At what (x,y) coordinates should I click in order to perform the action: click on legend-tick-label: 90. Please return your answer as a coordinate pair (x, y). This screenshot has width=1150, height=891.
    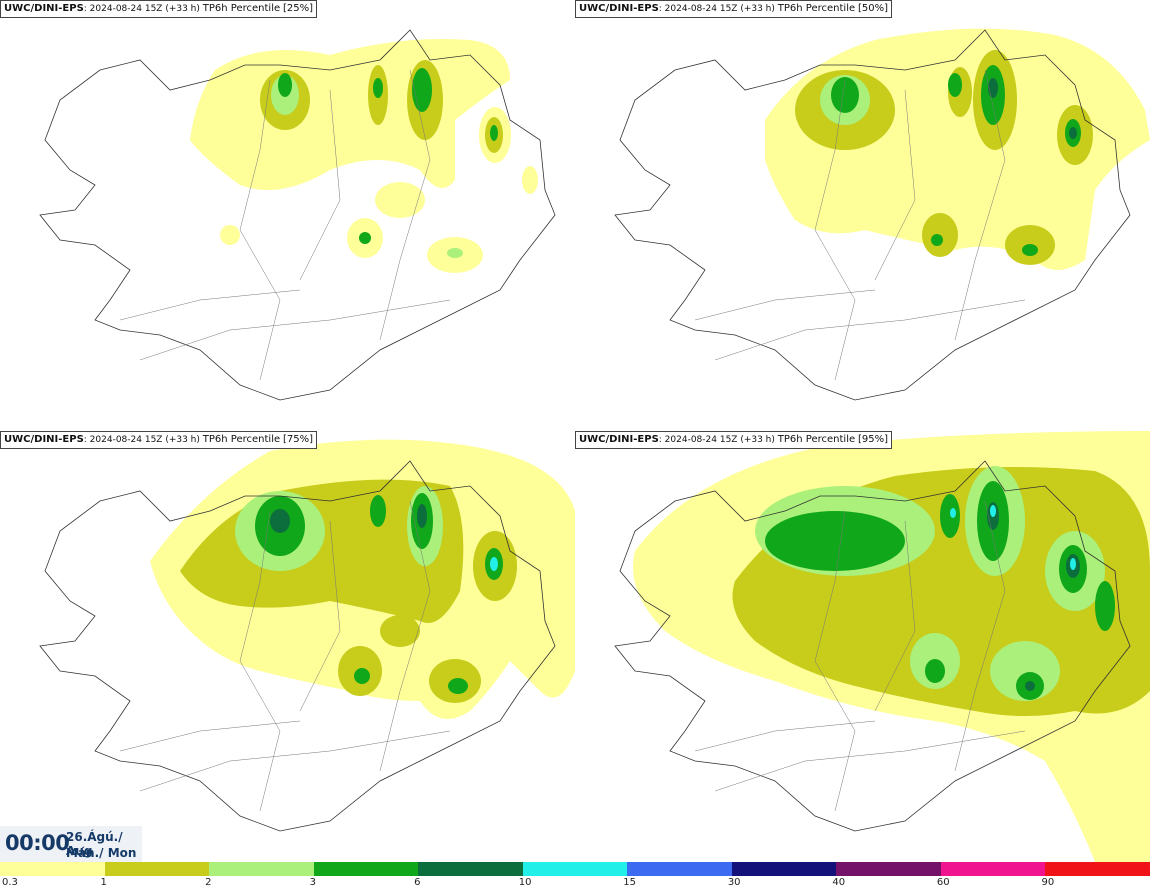
    Looking at the image, I should click on (1048, 882).